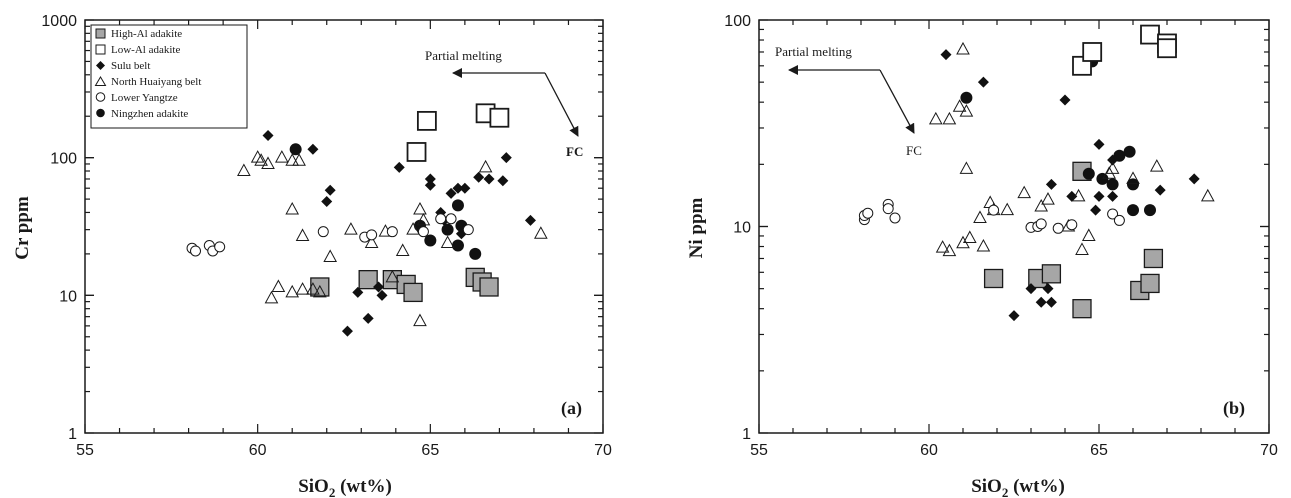  What do you see at coordinates (463, 55) in the screenshot?
I see `partial-melting-label-a: Partial melting` at bounding box center [463, 55].